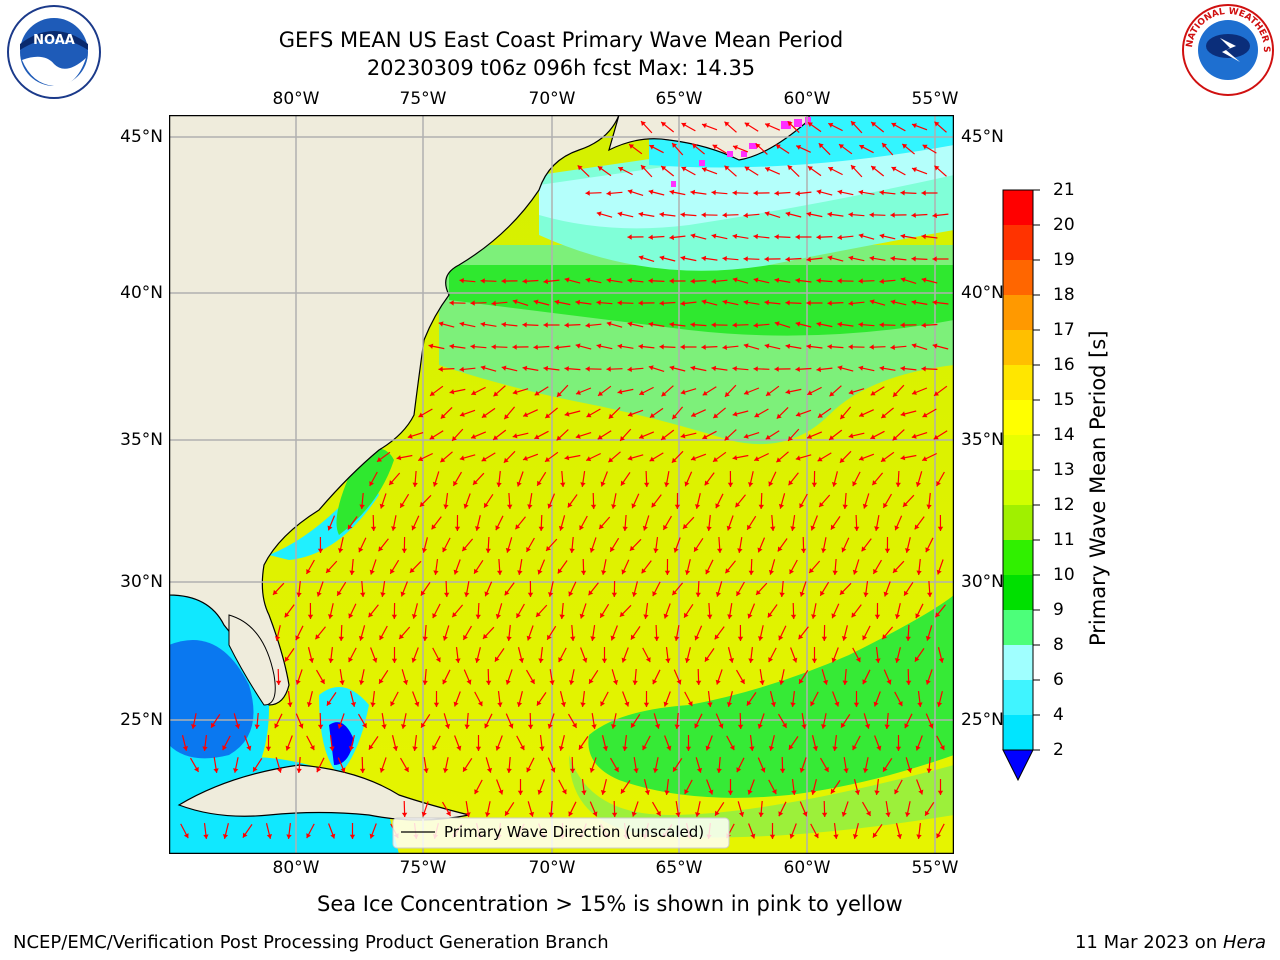 Image resolution: width=1280 pixels, height=960 pixels. Describe the element at coordinates (982, 582) in the screenshot. I see `lat-tick-right-3: 30°N` at that location.